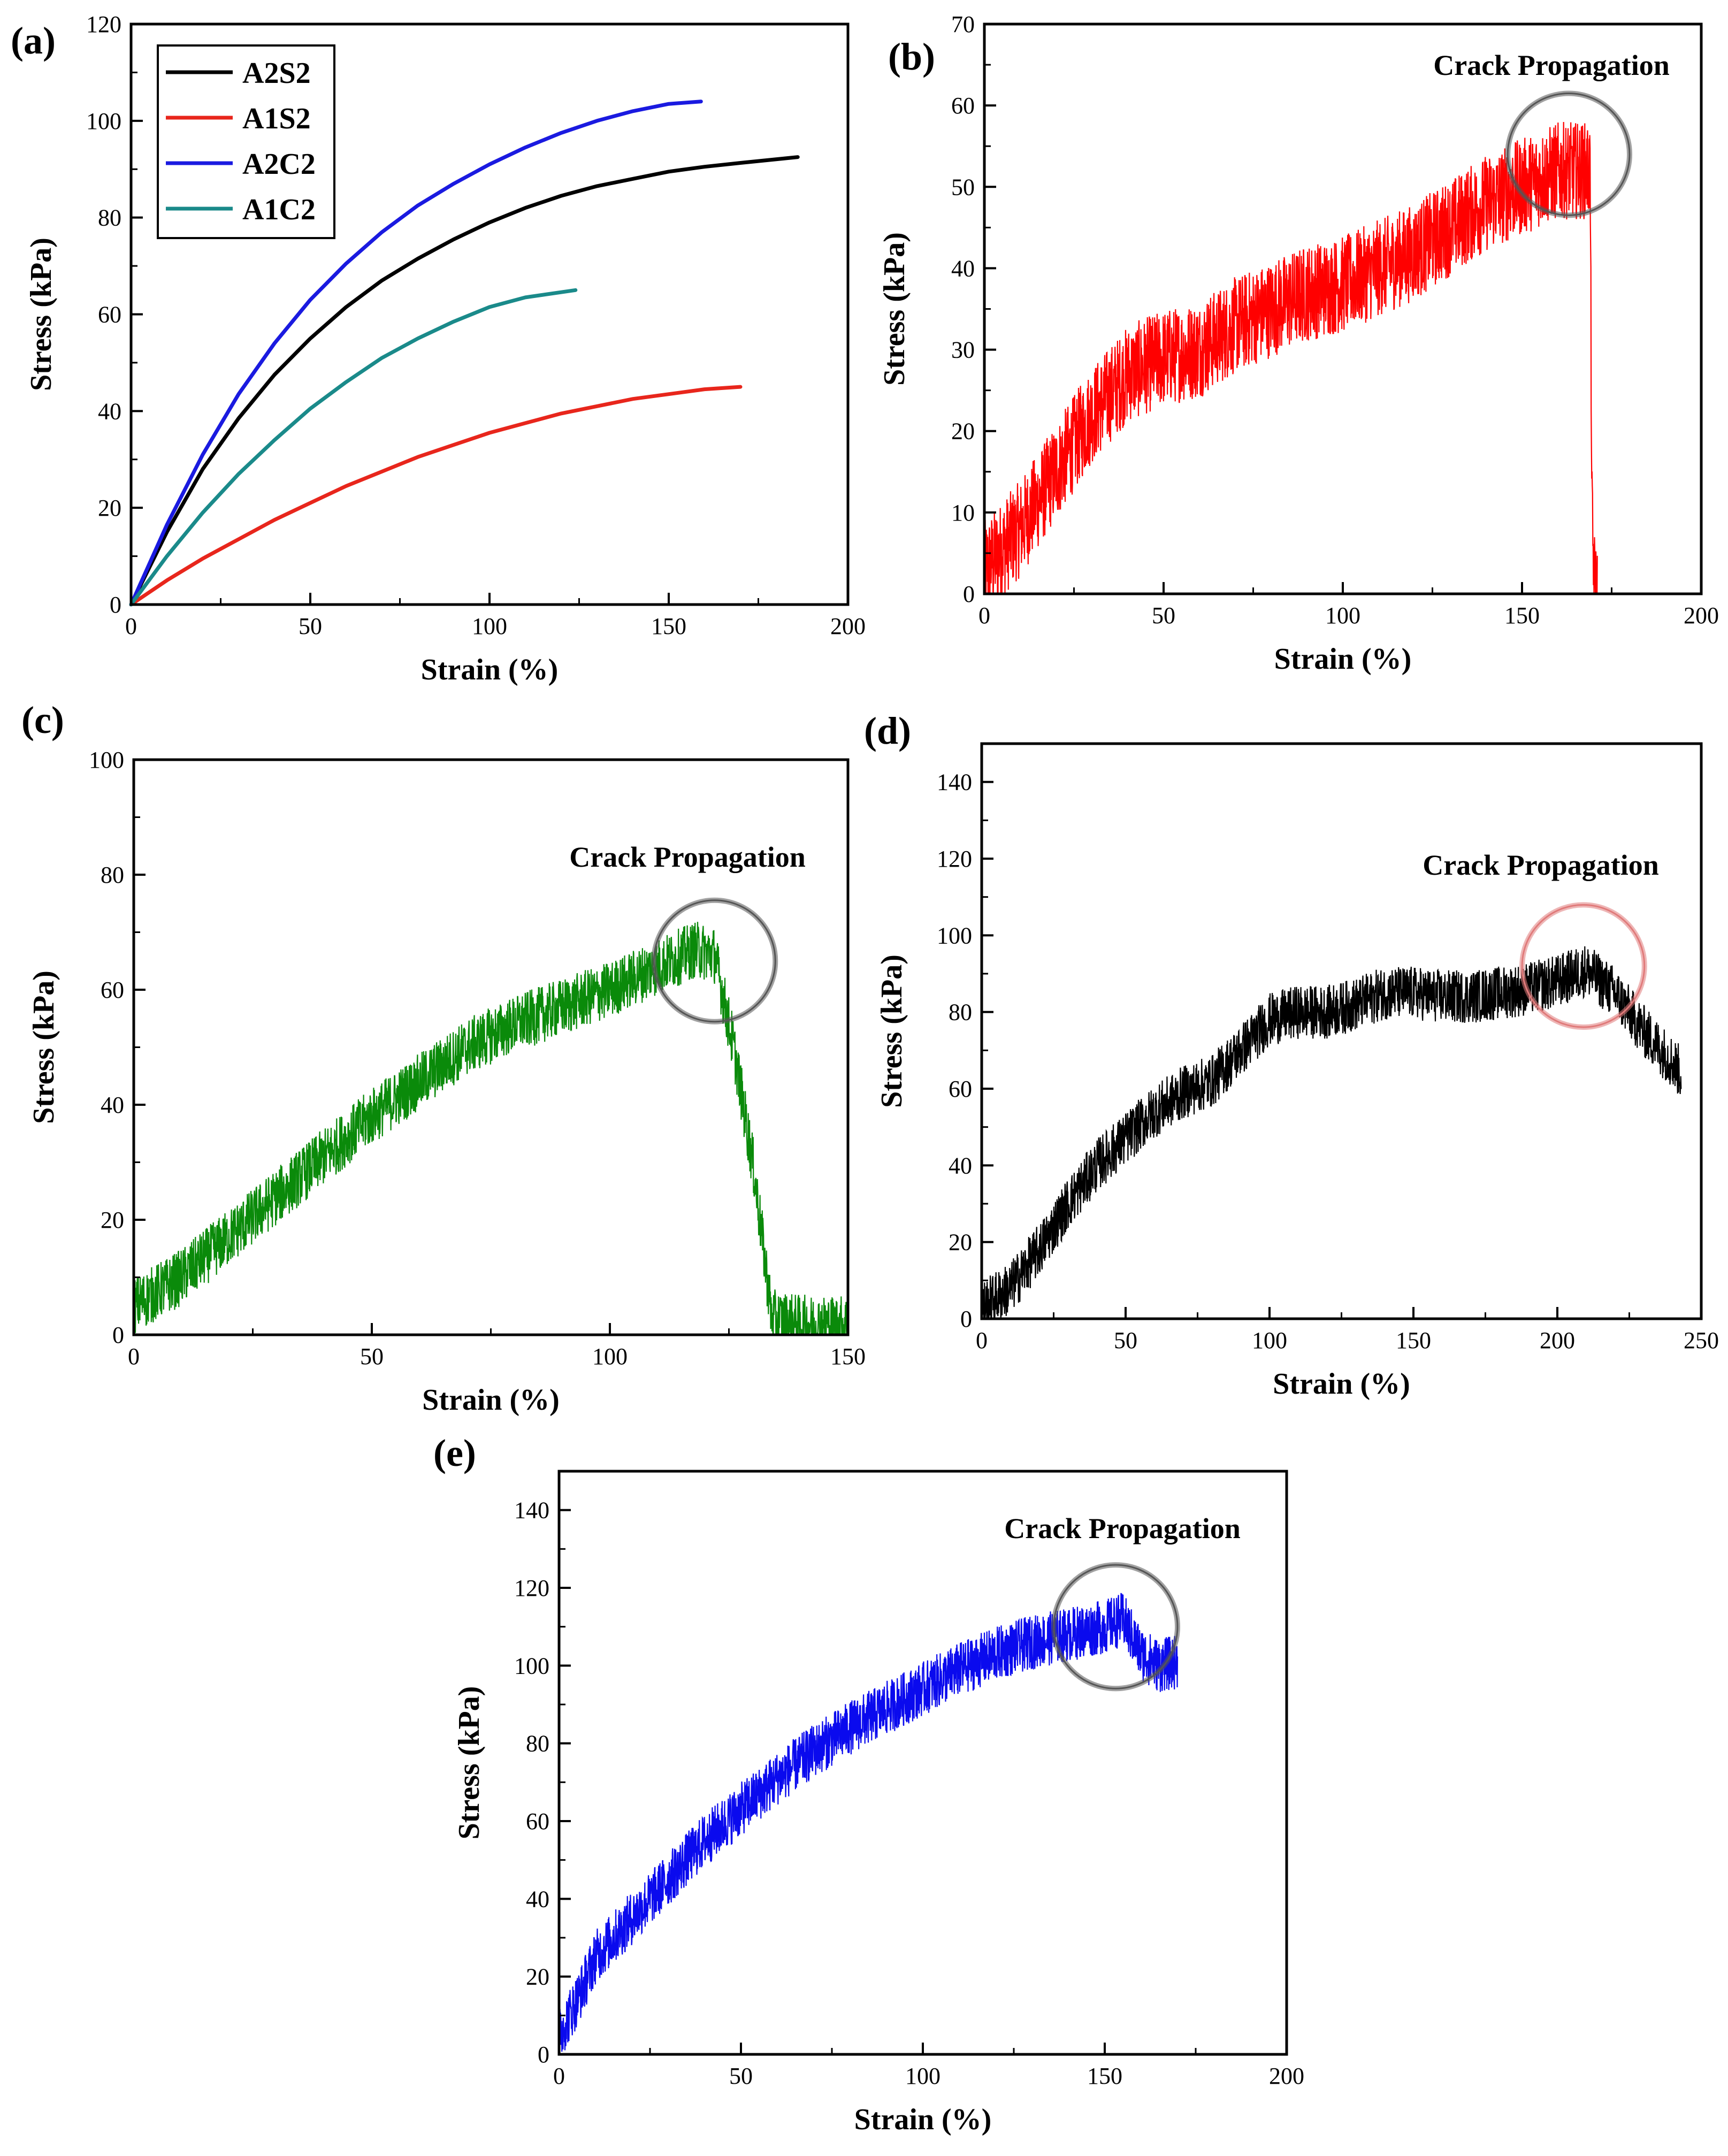 This screenshot has height=2156, width=1728. What do you see at coordinates (1341, 1384) in the screenshot?
I see `x-axis-title-d: Strain (%)` at bounding box center [1341, 1384].